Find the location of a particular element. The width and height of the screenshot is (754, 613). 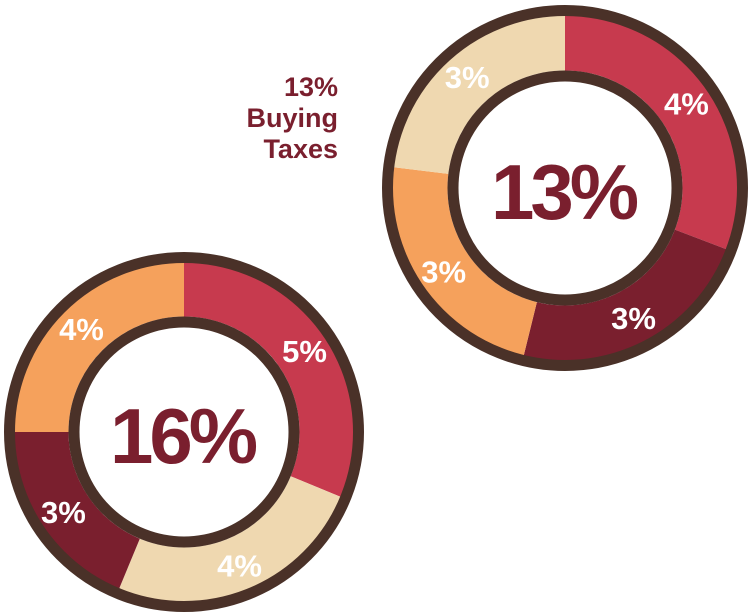

donut-bottom-slice-label-4: 4% is located at coordinates (81, 329).